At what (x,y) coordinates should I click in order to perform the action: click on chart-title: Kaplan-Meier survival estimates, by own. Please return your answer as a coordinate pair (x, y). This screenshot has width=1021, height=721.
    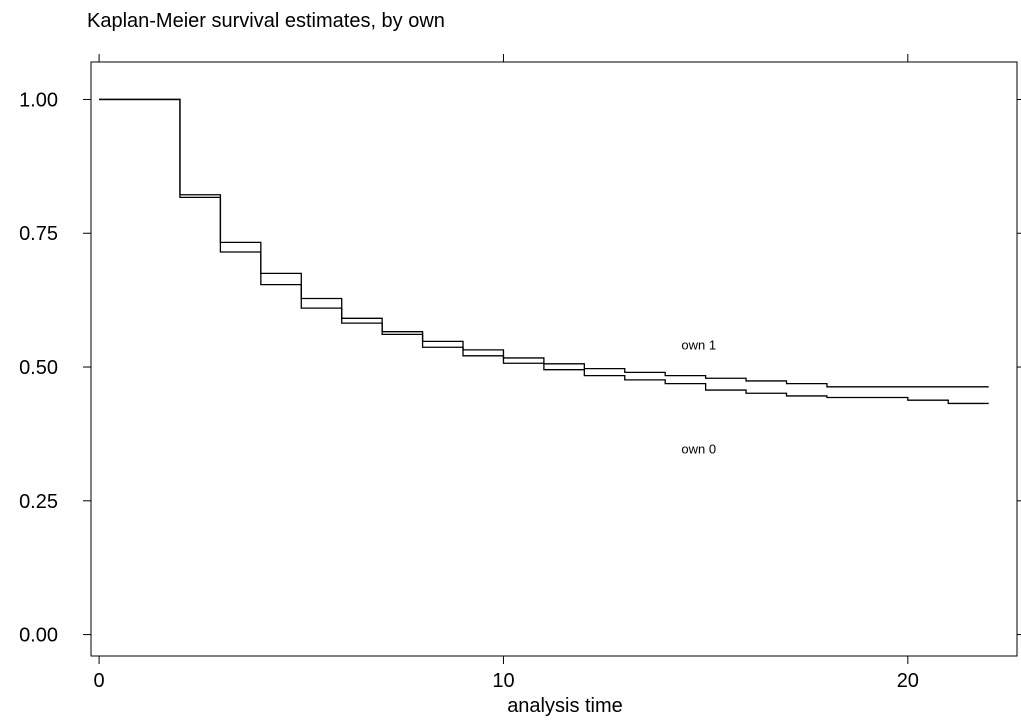
    Looking at the image, I should click on (266, 21).